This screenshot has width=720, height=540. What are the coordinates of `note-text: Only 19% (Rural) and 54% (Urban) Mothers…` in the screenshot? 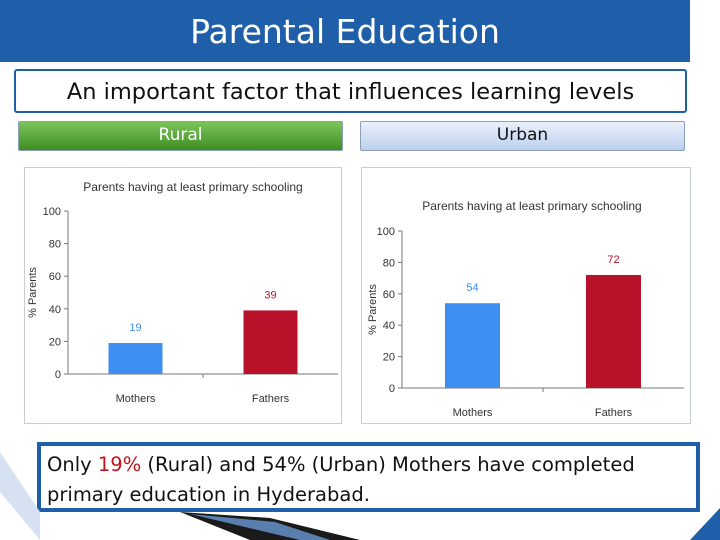 It's located at (367, 480).